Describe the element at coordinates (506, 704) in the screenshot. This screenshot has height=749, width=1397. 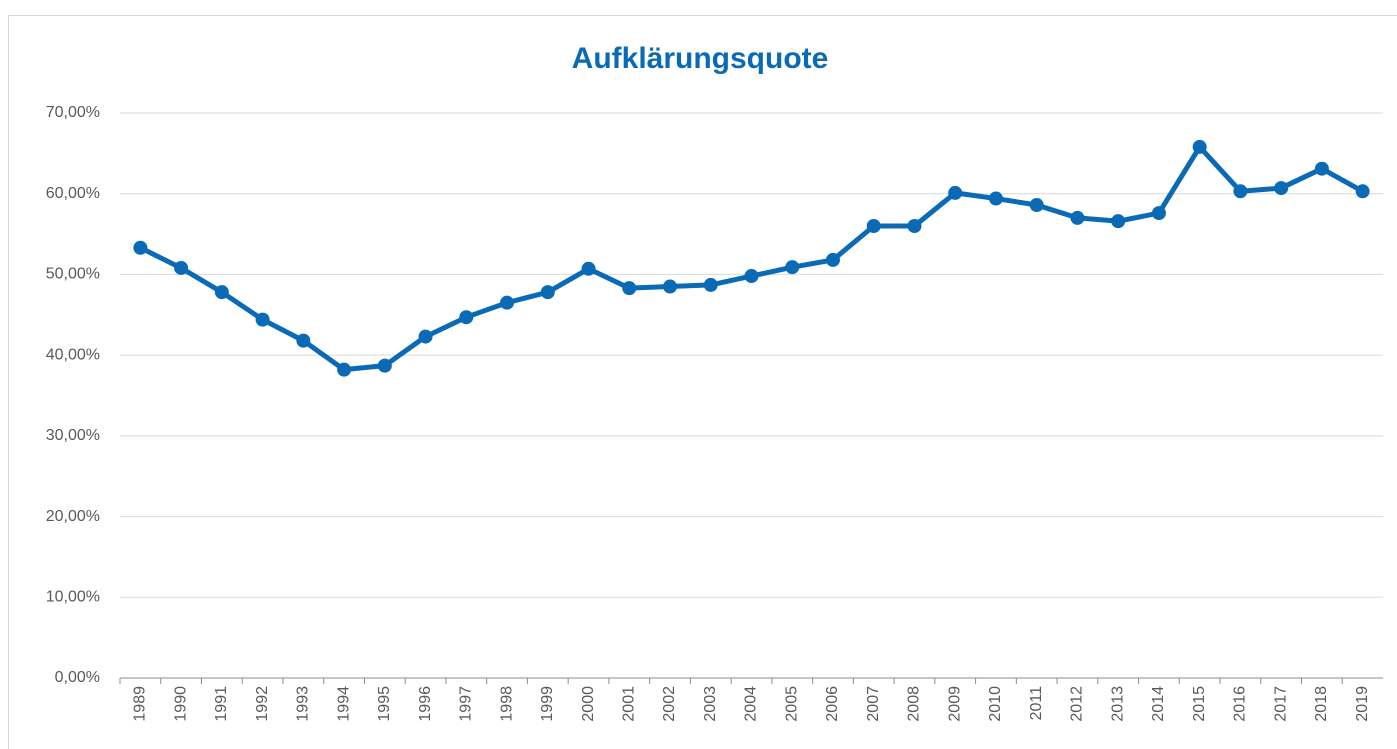
I see `x-tick-label: 1998` at that location.